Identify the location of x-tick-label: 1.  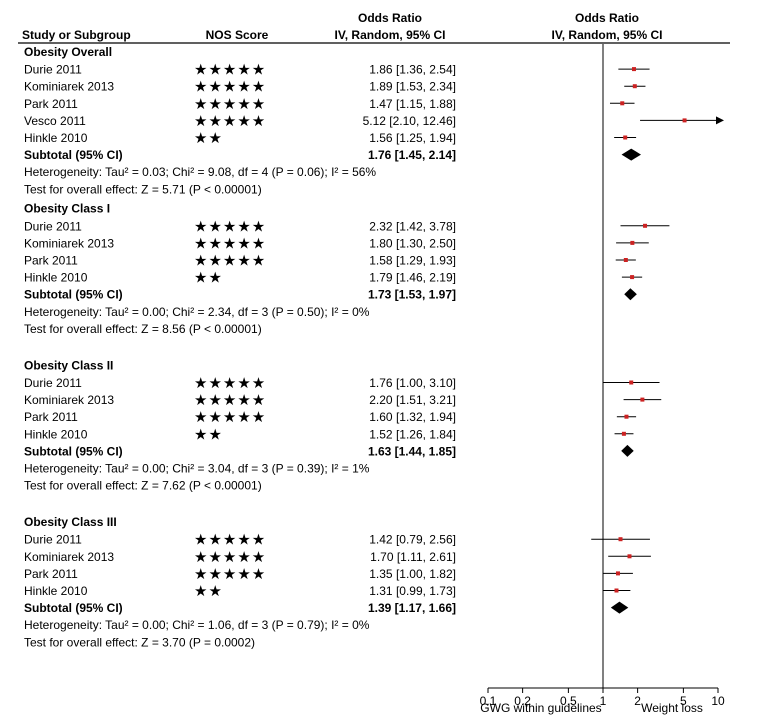
(603, 701).